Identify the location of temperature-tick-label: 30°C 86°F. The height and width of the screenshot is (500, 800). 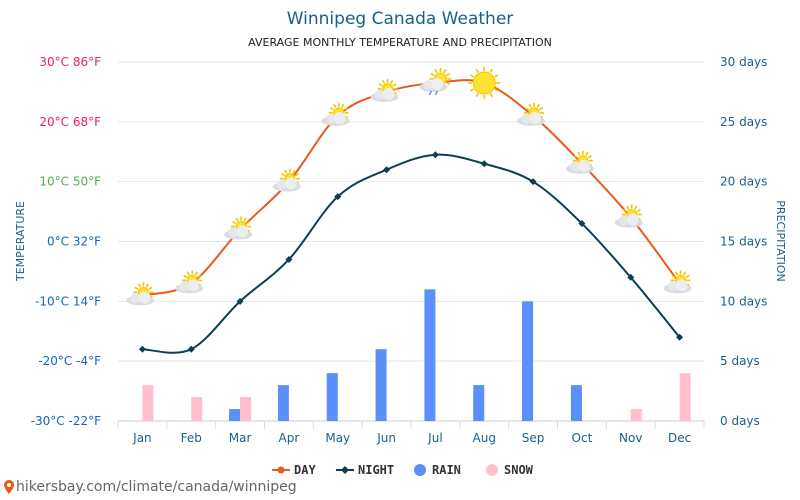
(70, 62).